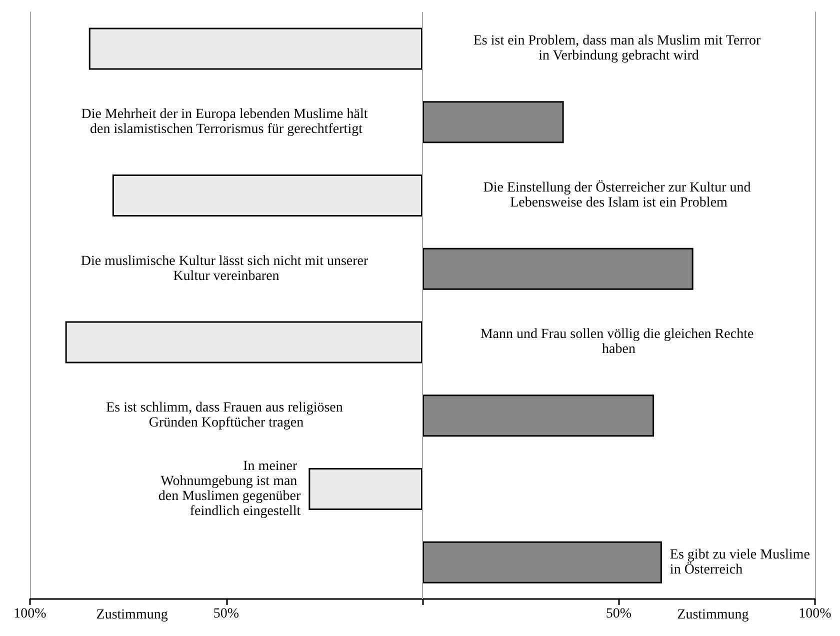 The width and height of the screenshot is (840, 636). I want to click on y-tick-label: Die muslimische Kultur lässt sich nicht mit unserer Kultur vereinbaren, so click(226, 269).